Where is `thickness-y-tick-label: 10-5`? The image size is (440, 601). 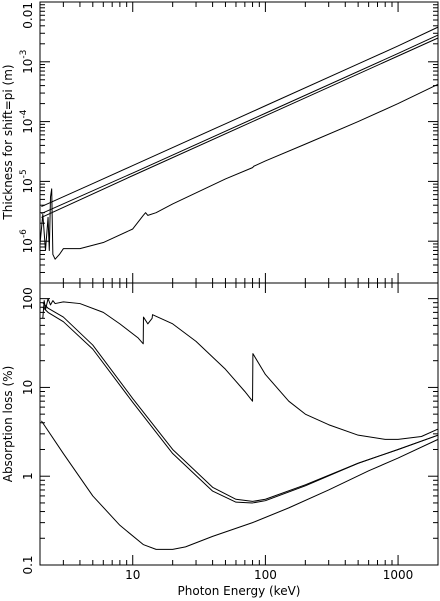 thickness-y-tick-label: 10-5 is located at coordinates (27, 181).